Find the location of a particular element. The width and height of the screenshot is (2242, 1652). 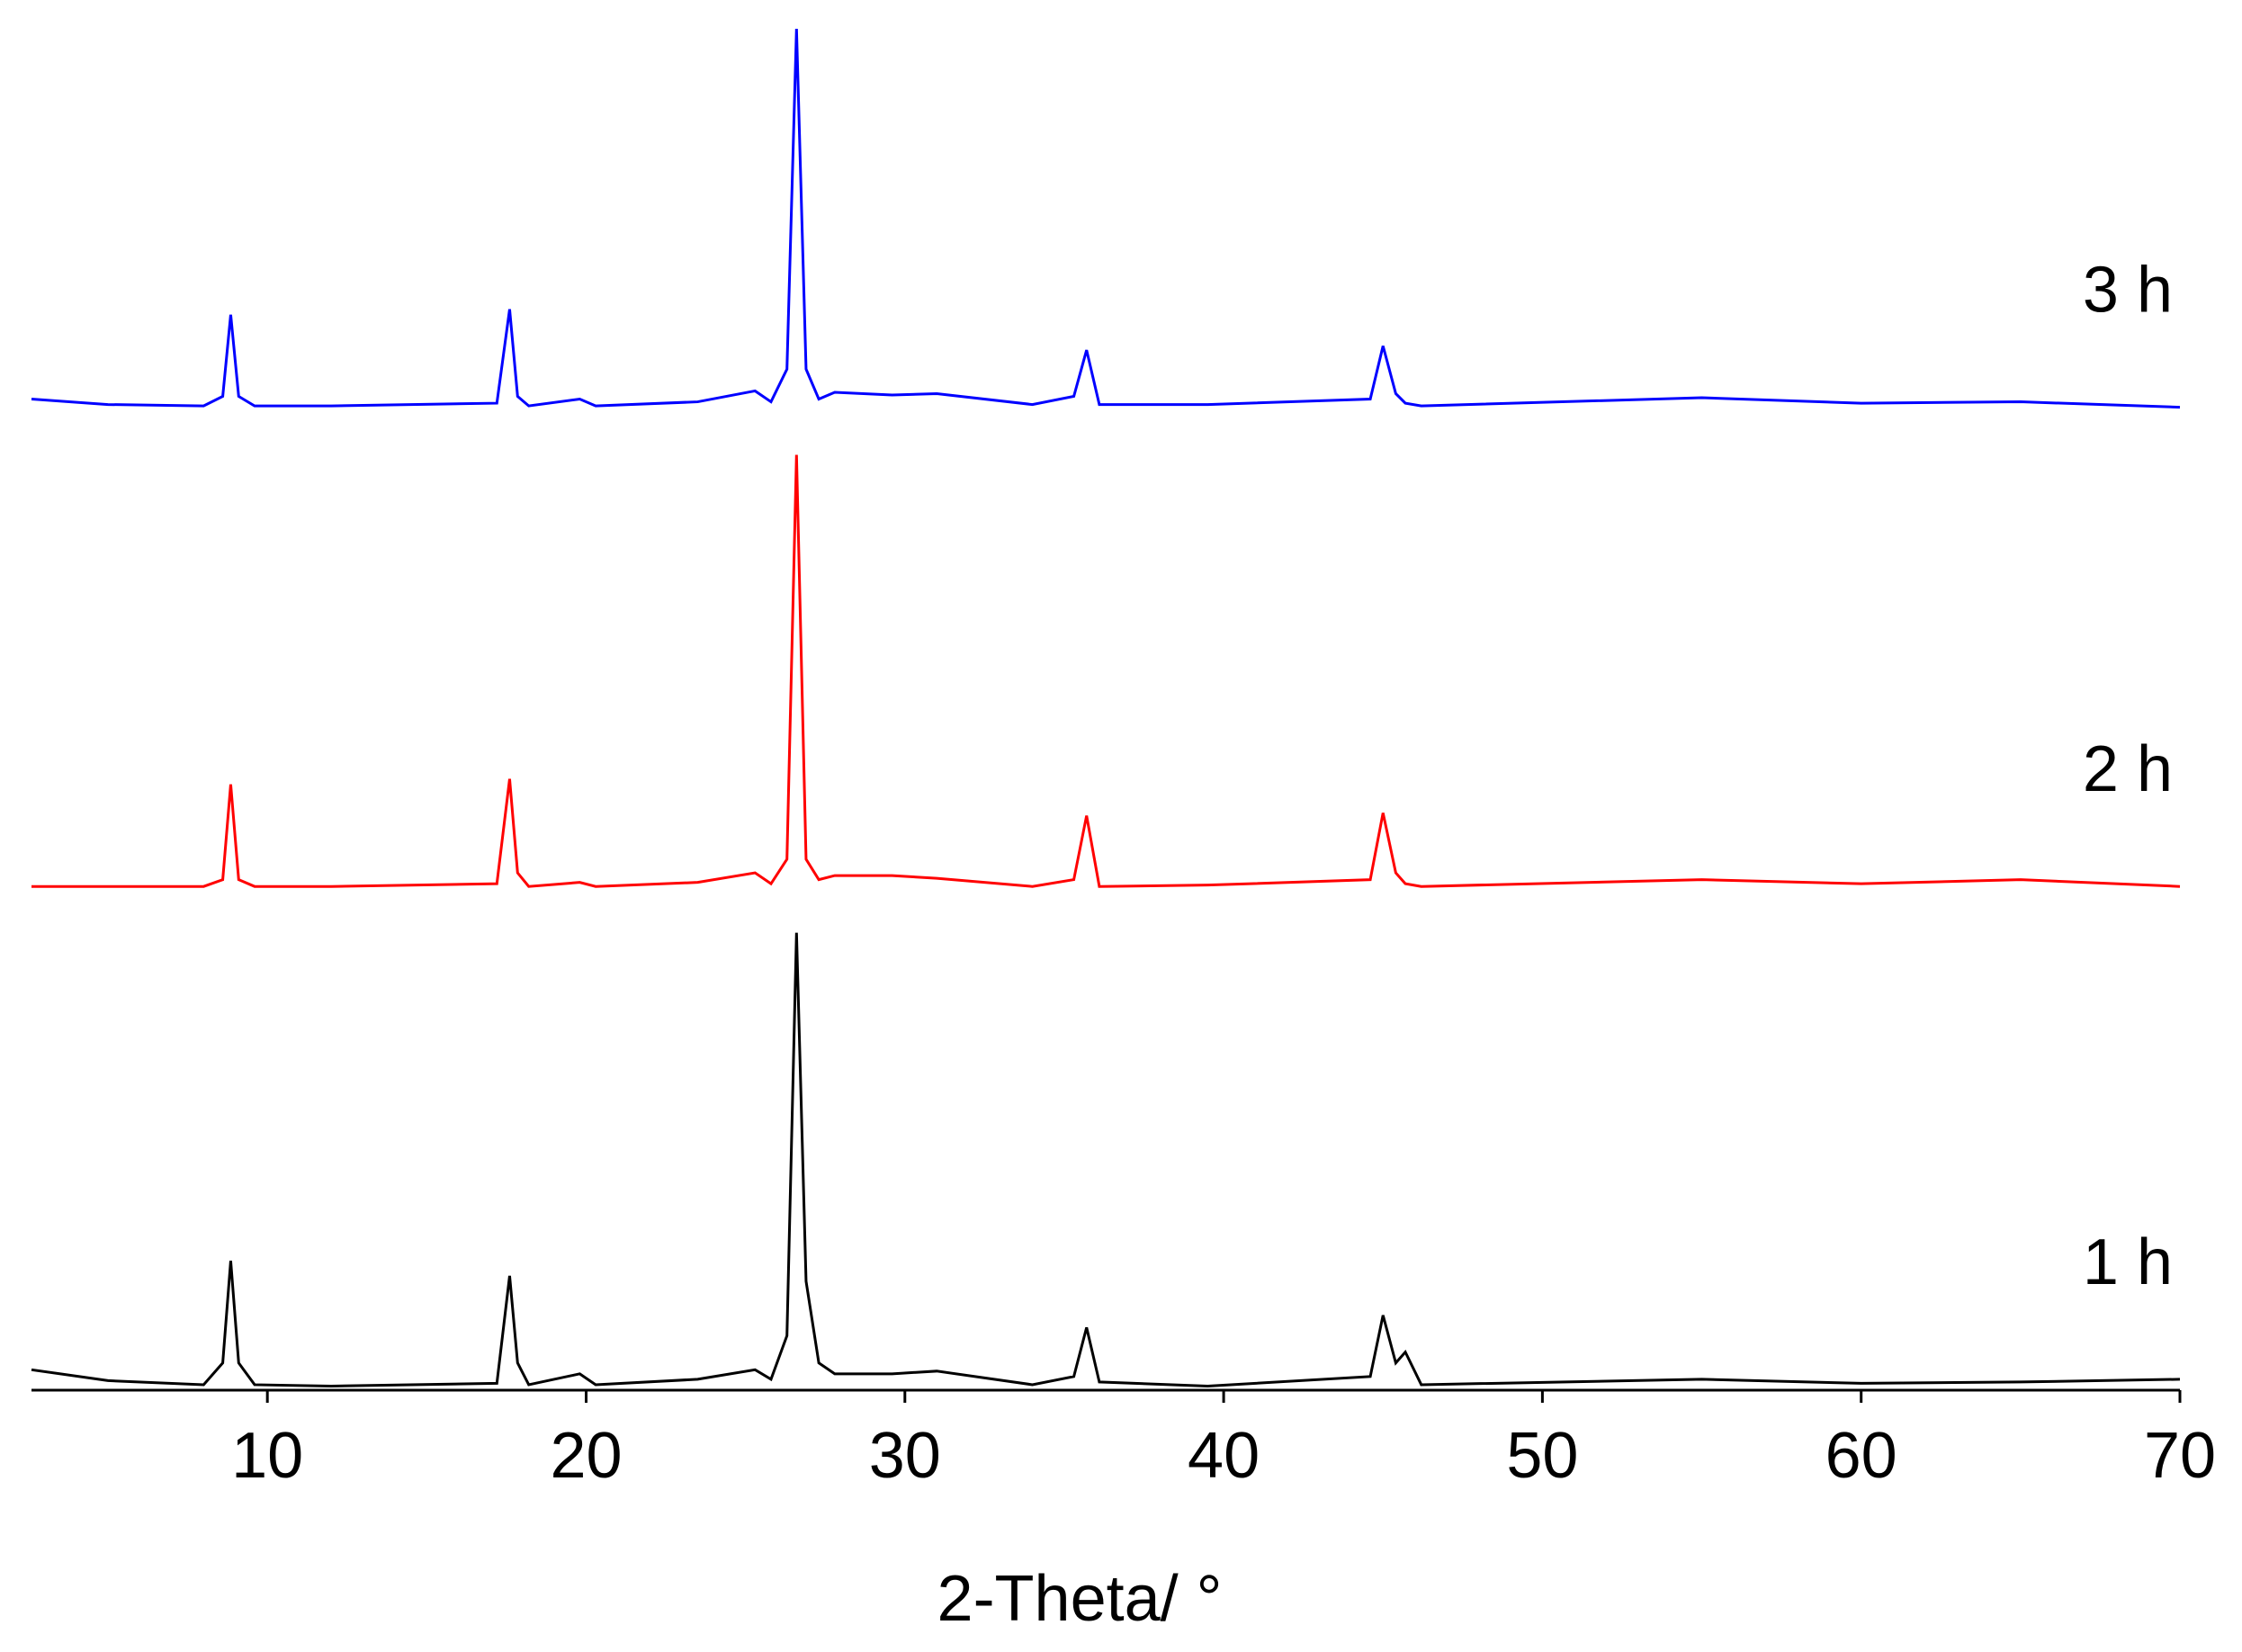

series-label: 2 h is located at coordinates (2128, 769).